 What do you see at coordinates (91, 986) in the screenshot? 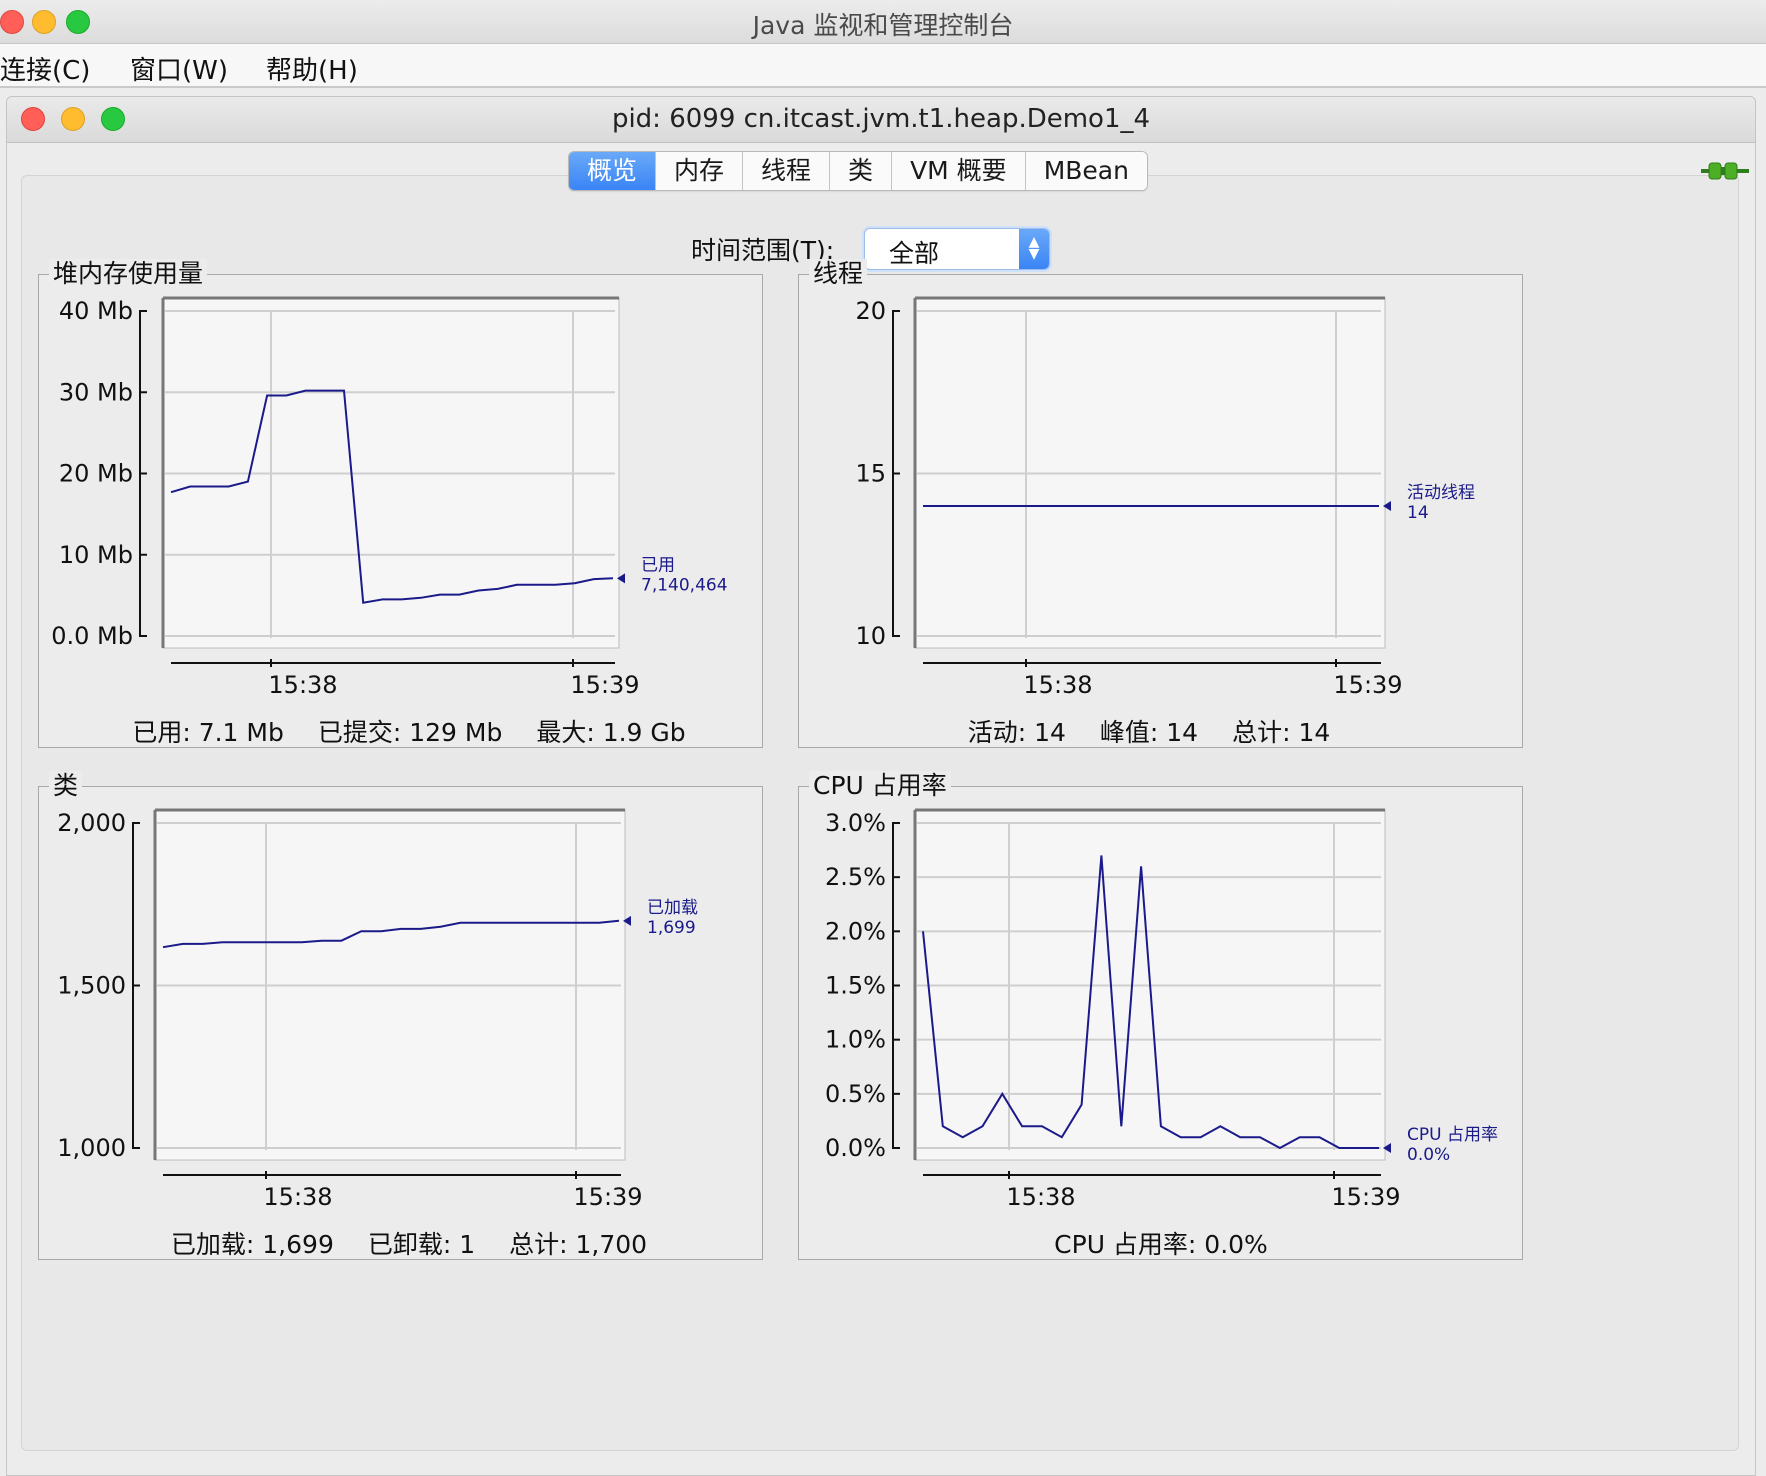
I see `y-tick-label: 1,500` at bounding box center [91, 986].